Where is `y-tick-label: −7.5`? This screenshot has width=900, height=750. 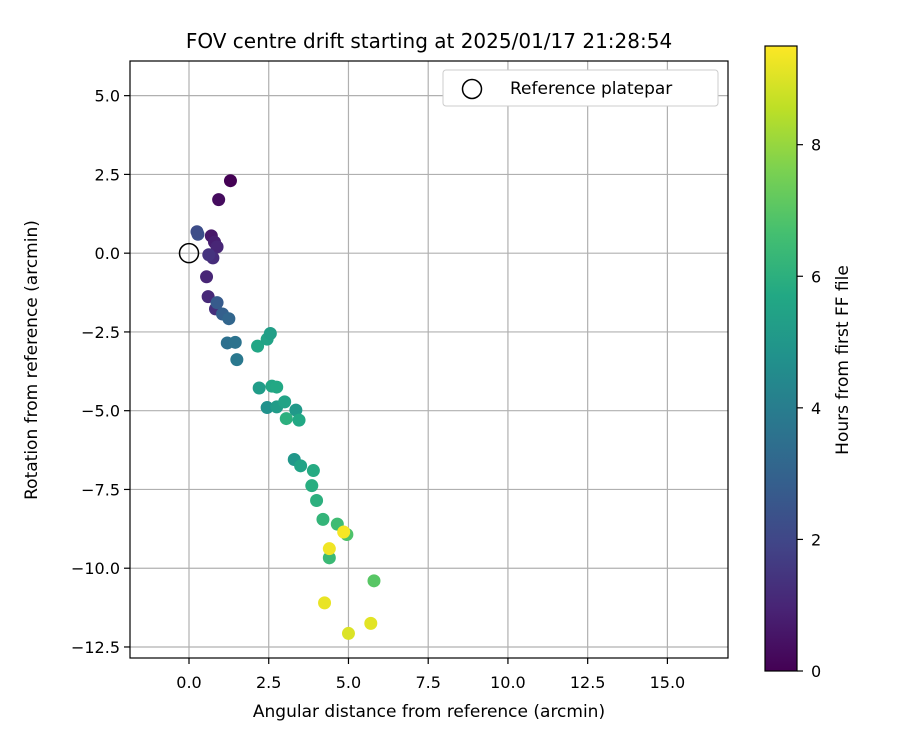
y-tick-label: −7.5 is located at coordinates (100, 489).